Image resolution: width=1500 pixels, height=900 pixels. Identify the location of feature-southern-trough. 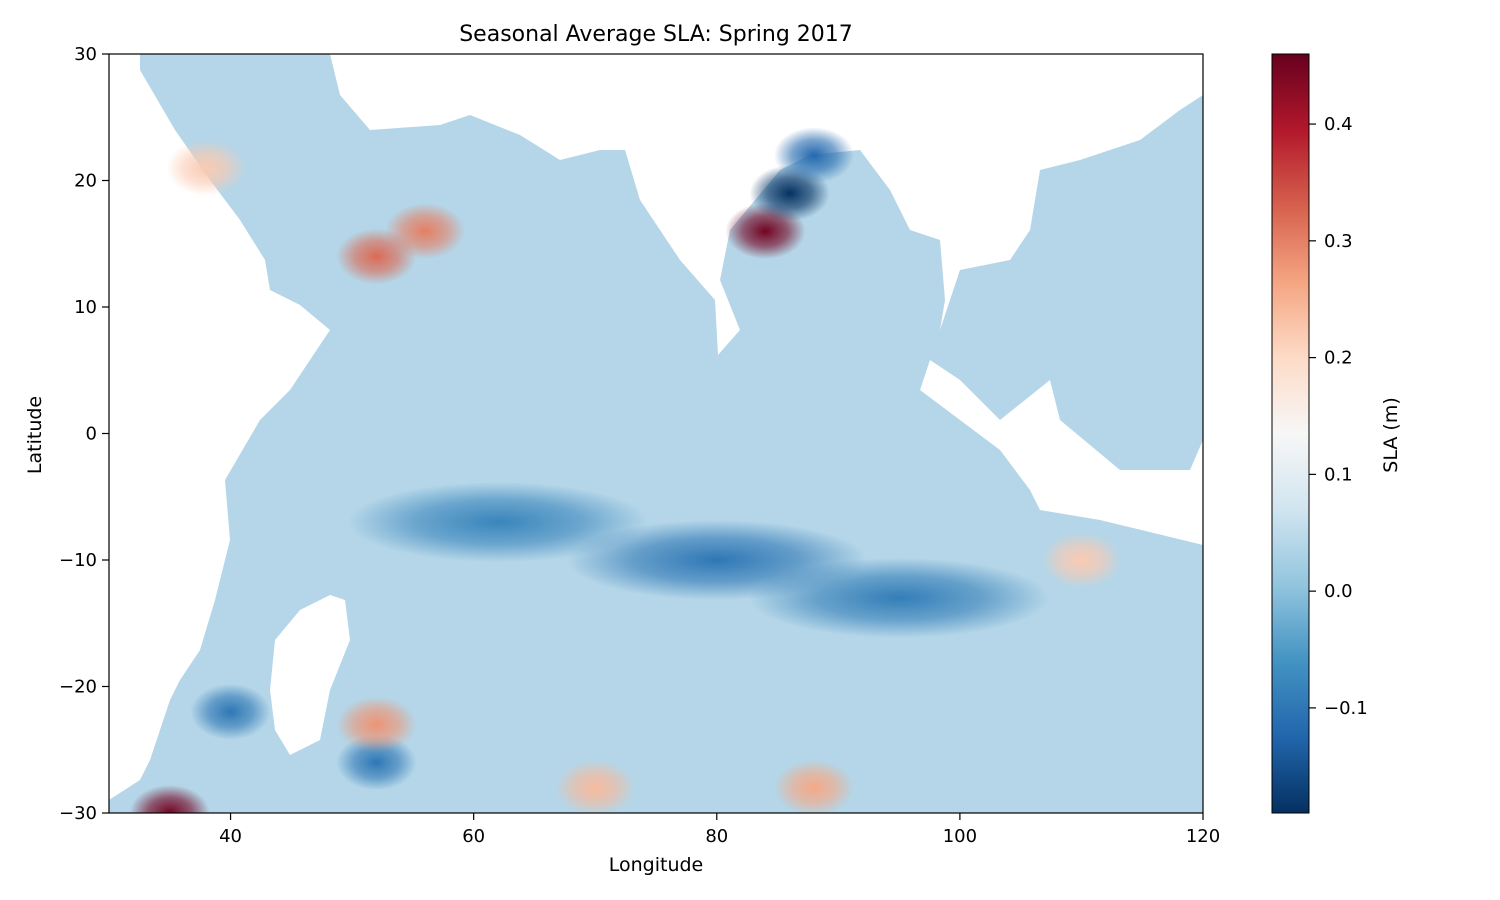
(899, 597).